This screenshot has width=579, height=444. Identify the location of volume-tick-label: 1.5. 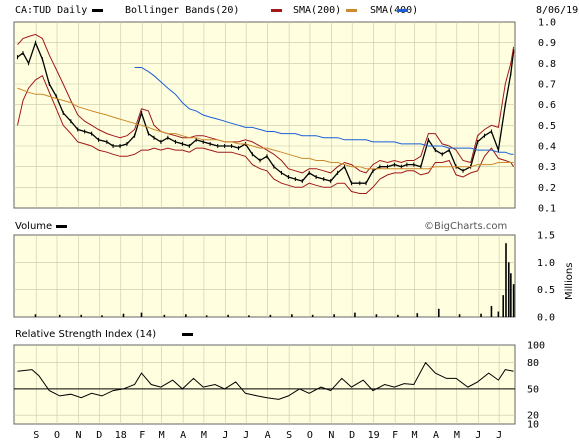
(546, 236).